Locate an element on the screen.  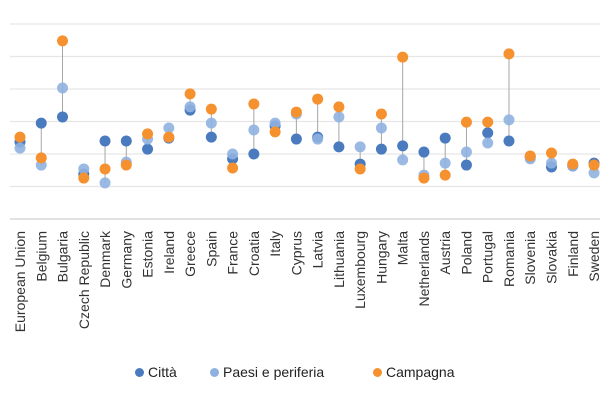
legend-item-citta: Città is located at coordinates (156, 372).